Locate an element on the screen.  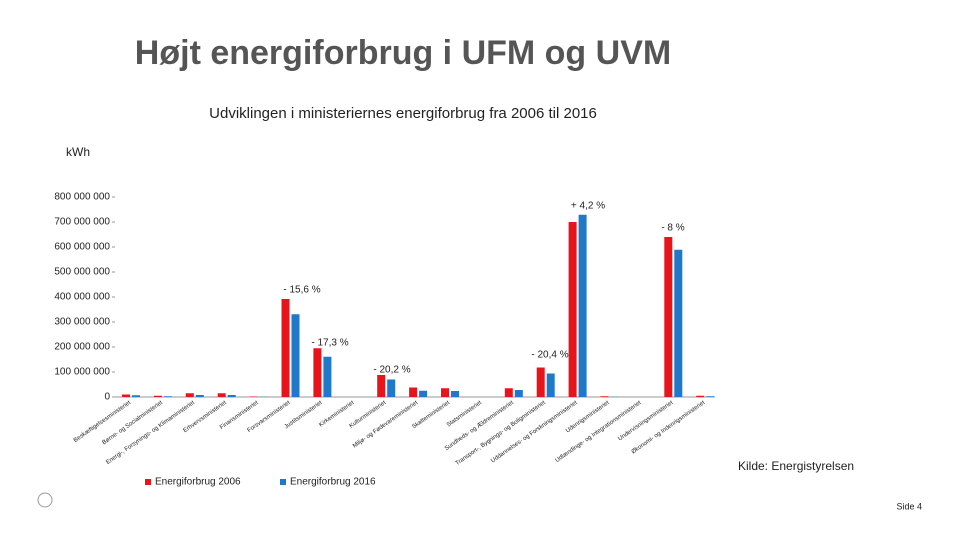
x-tick-label: Miljø- og Fødevareministeriet is located at coordinates (385, 425).